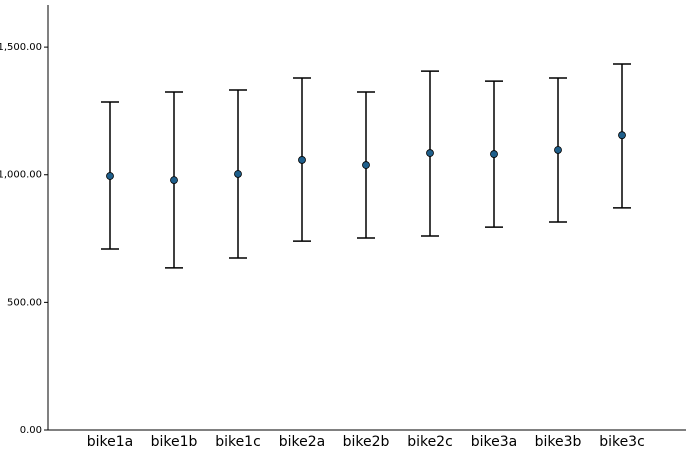  What do you see at coordinates (174, 442) in the screenshot?
I see `x-tick-label: bike1b` at bounding box center [174, 442].